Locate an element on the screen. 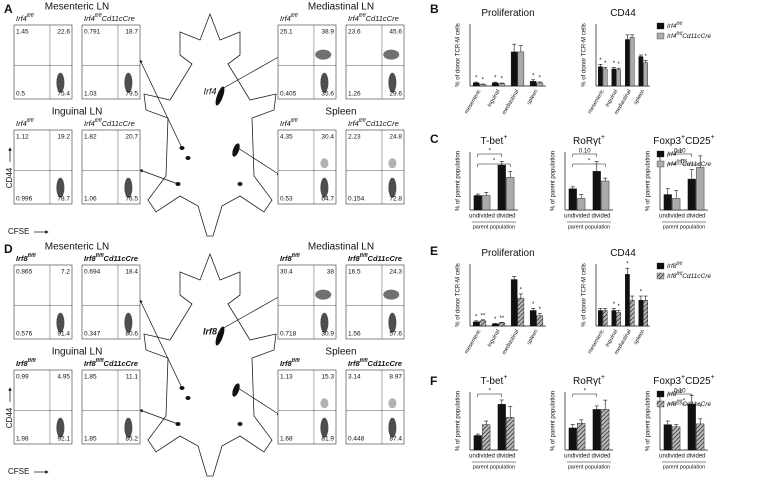 The image size is (757, 480). quadrant-value: 72.8 is located at coordinates (395, 199).